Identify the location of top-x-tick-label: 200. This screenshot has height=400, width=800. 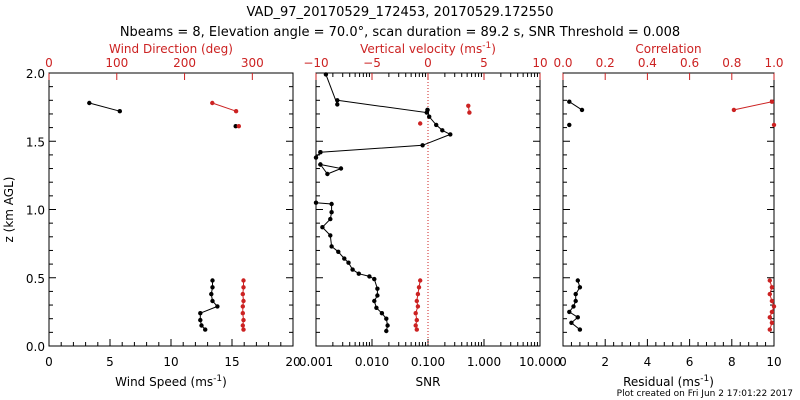
(184, 63).